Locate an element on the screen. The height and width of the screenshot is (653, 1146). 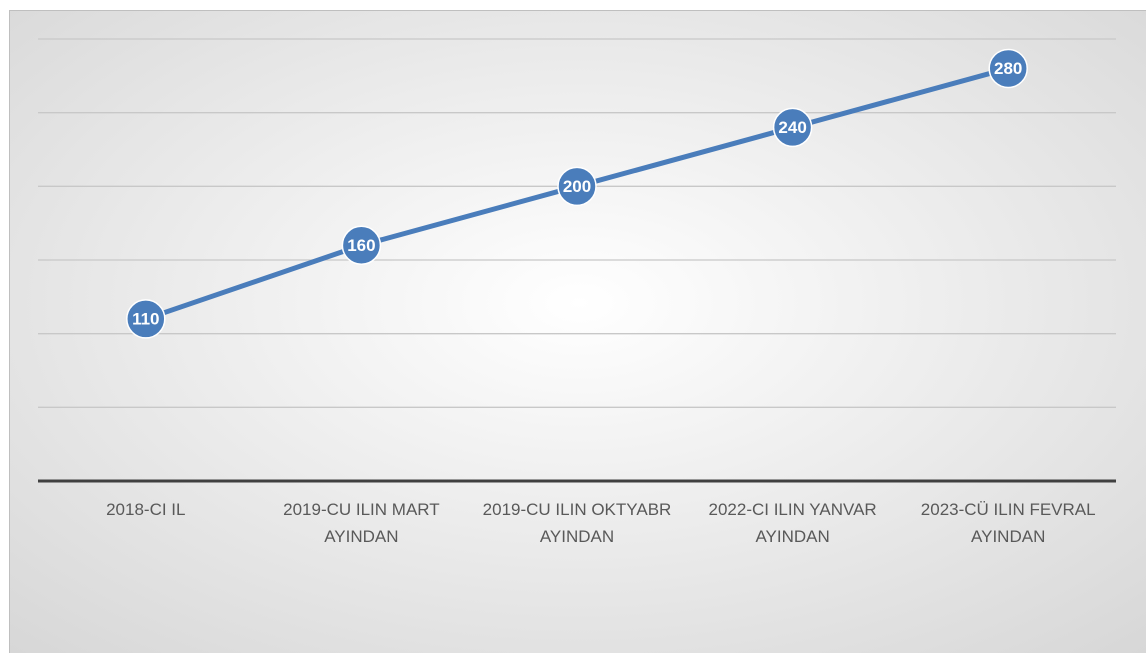
data-label: 160 is located at coordinates (361, 245).